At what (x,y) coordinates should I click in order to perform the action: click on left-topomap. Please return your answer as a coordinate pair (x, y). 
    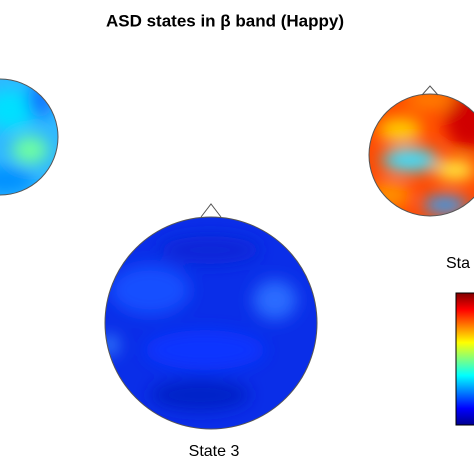
    Looking at the image, I should click on (29, 137).